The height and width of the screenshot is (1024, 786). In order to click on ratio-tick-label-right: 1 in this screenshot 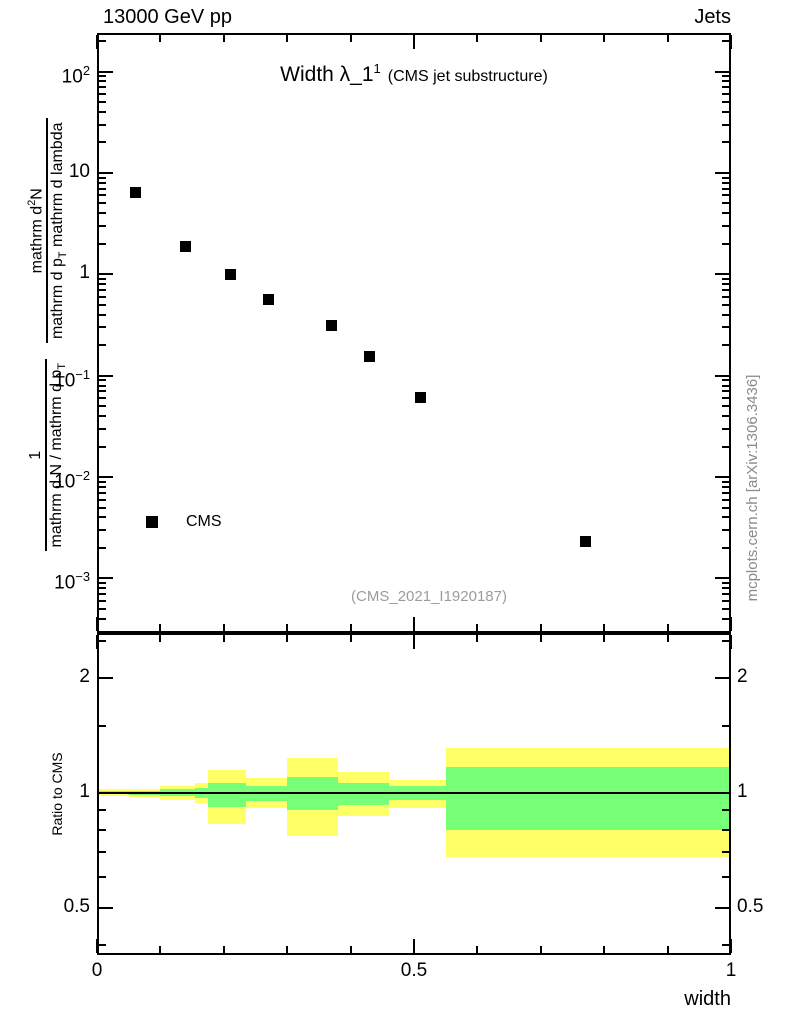, I will do `click(742, 791)`.